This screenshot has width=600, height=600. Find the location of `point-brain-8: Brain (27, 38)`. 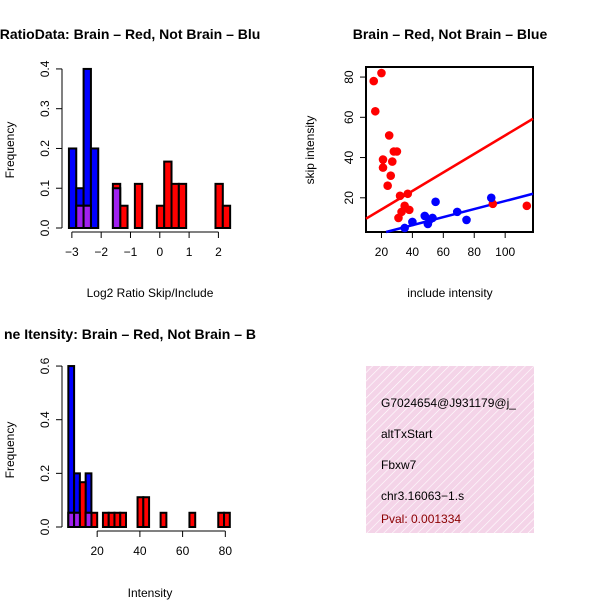

point-brain-8: Brain (27, 38) is located at coordinates (392, 161).